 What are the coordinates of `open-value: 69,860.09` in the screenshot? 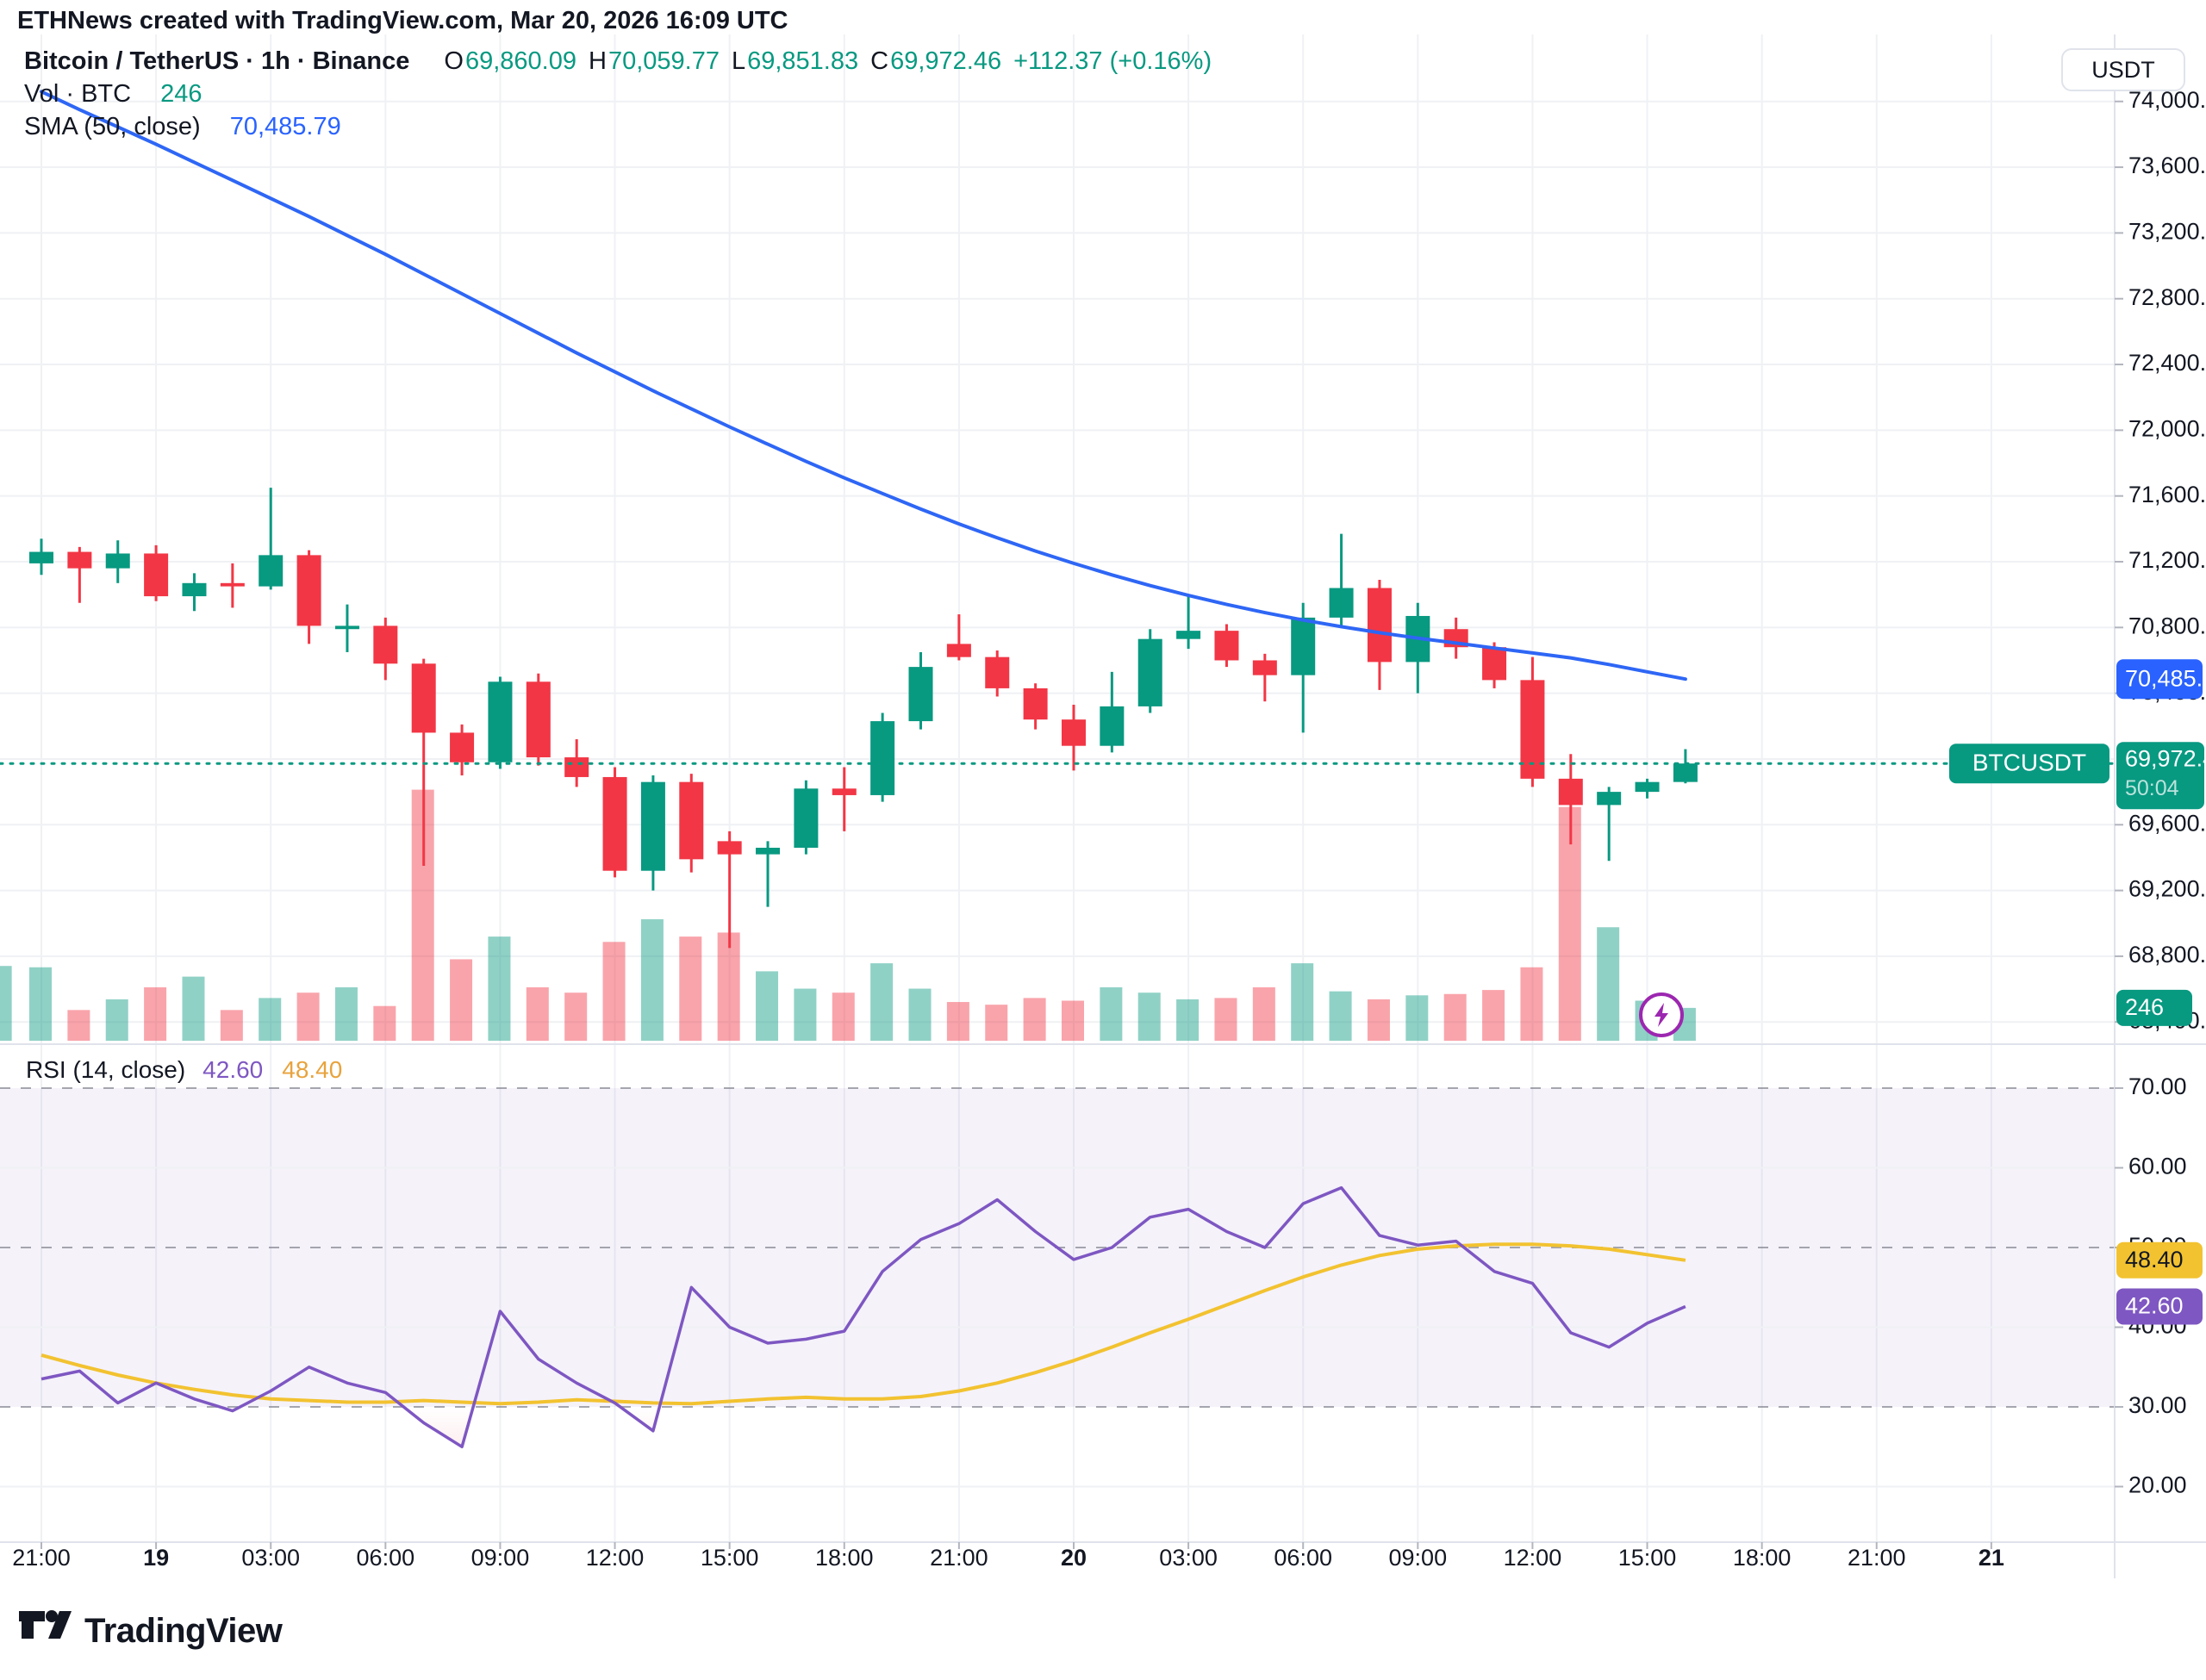 It's located at (520, 61).